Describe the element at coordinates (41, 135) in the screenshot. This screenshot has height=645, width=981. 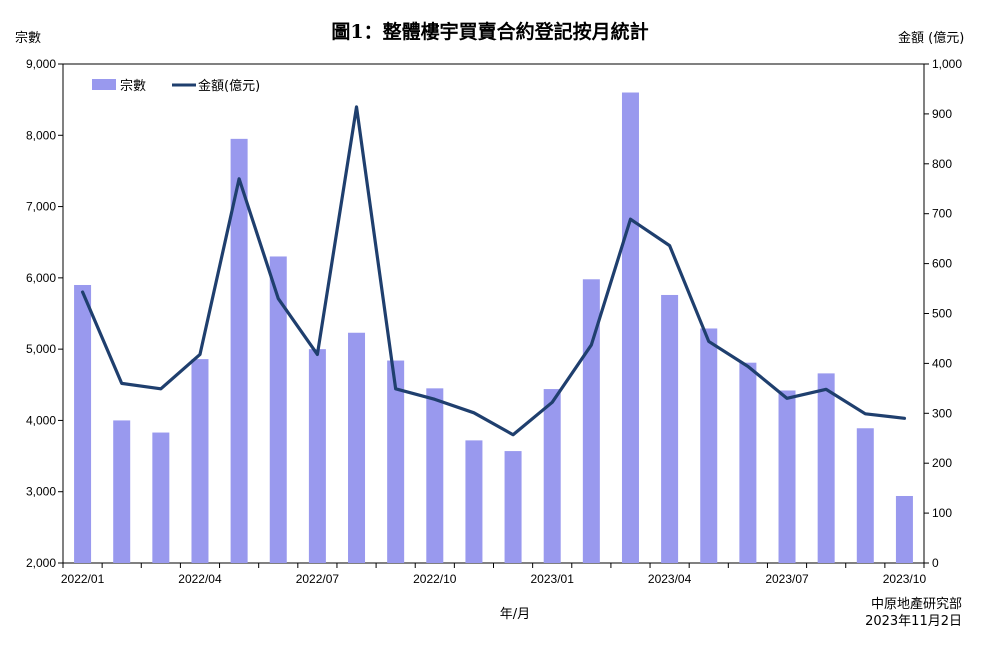
I see `left-tick-label: 8,000` at that location.